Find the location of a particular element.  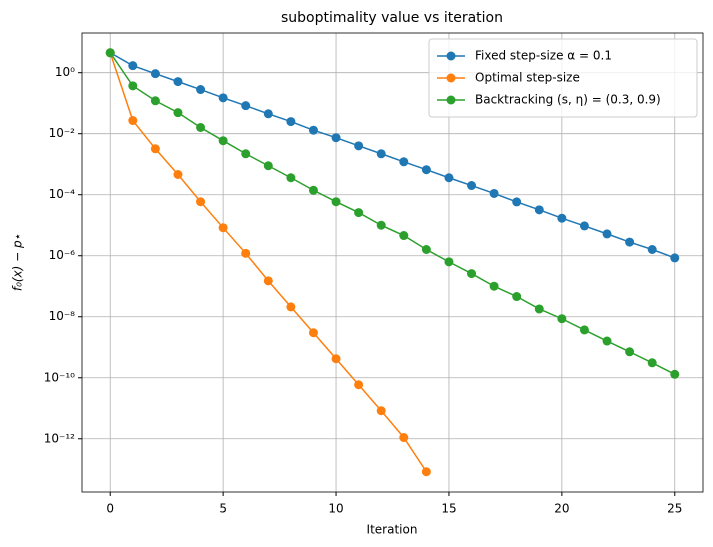

x-tick-label: 15 is located at coordinates (448, 509).